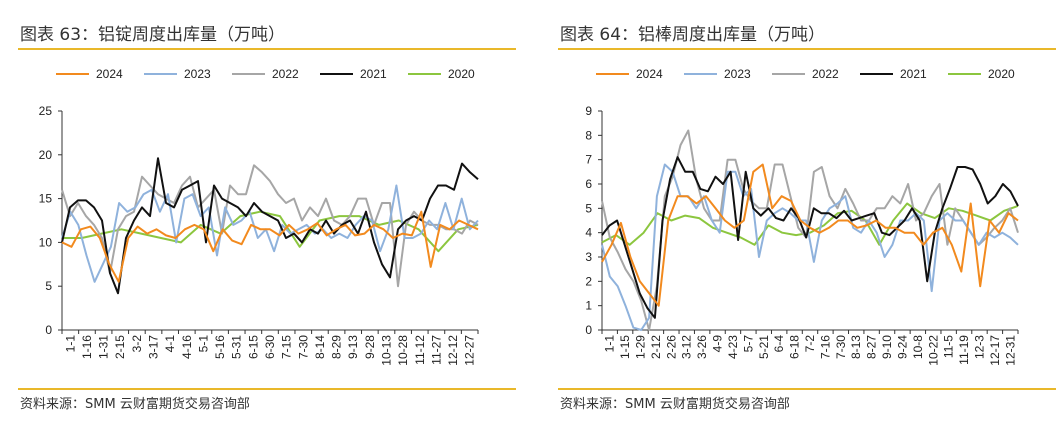 The height and width of the screenshot is (424, 1060). What do you see at coordinates (153, 35) in the screenshot?
I see `chart-title: 图表 63：铝锭周度出库量（万吨）` at bounding box center [153, 35].